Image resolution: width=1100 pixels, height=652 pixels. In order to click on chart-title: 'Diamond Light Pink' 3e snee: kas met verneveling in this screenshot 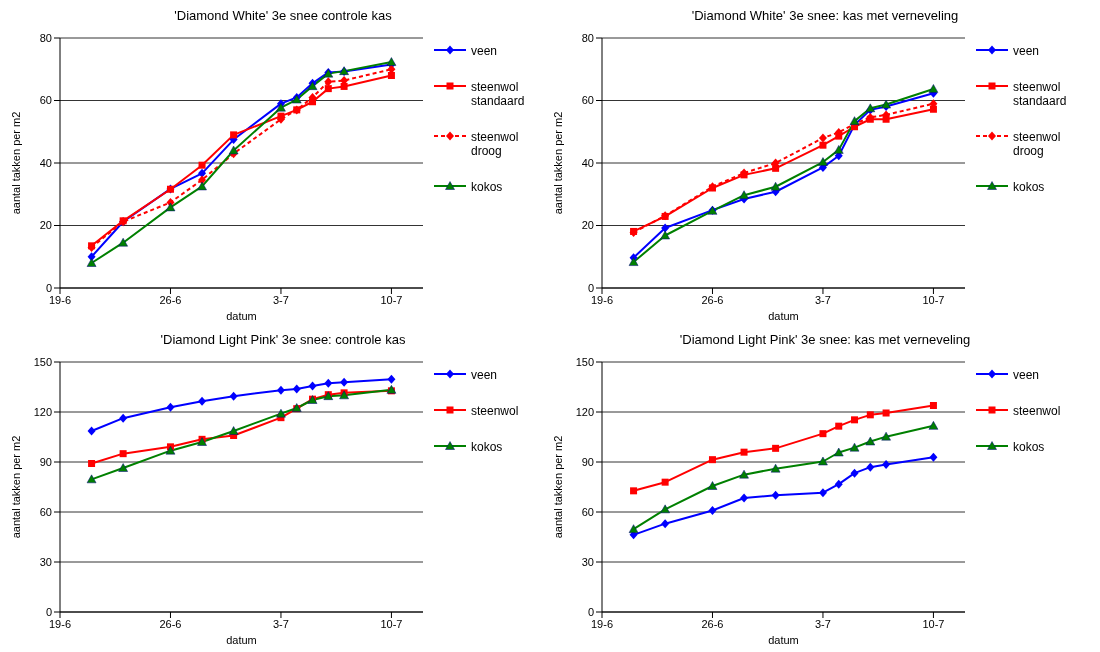, I will do `click(825, 340)`.